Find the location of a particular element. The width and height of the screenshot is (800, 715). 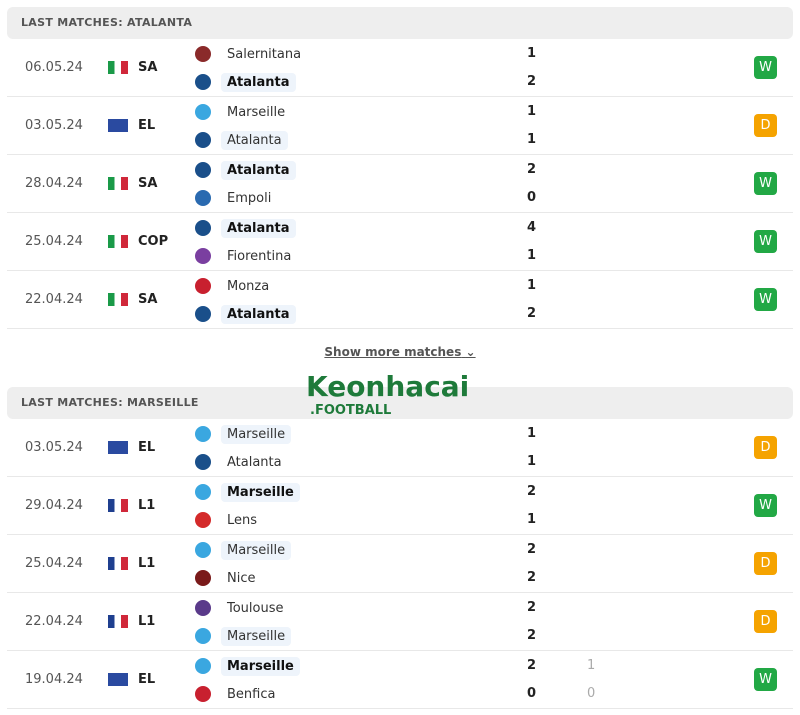

section-header: LAST MATCHES: ATALANTA is located at coordinates (400, 23).